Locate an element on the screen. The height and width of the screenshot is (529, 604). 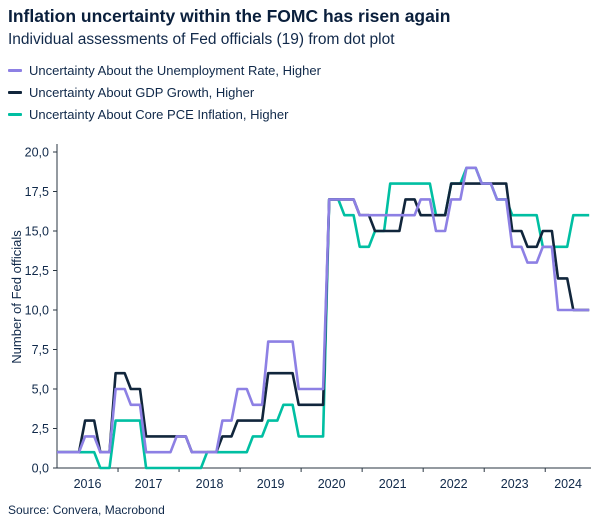
x-tick-label: 2019 is located at coordinates (271, 484).